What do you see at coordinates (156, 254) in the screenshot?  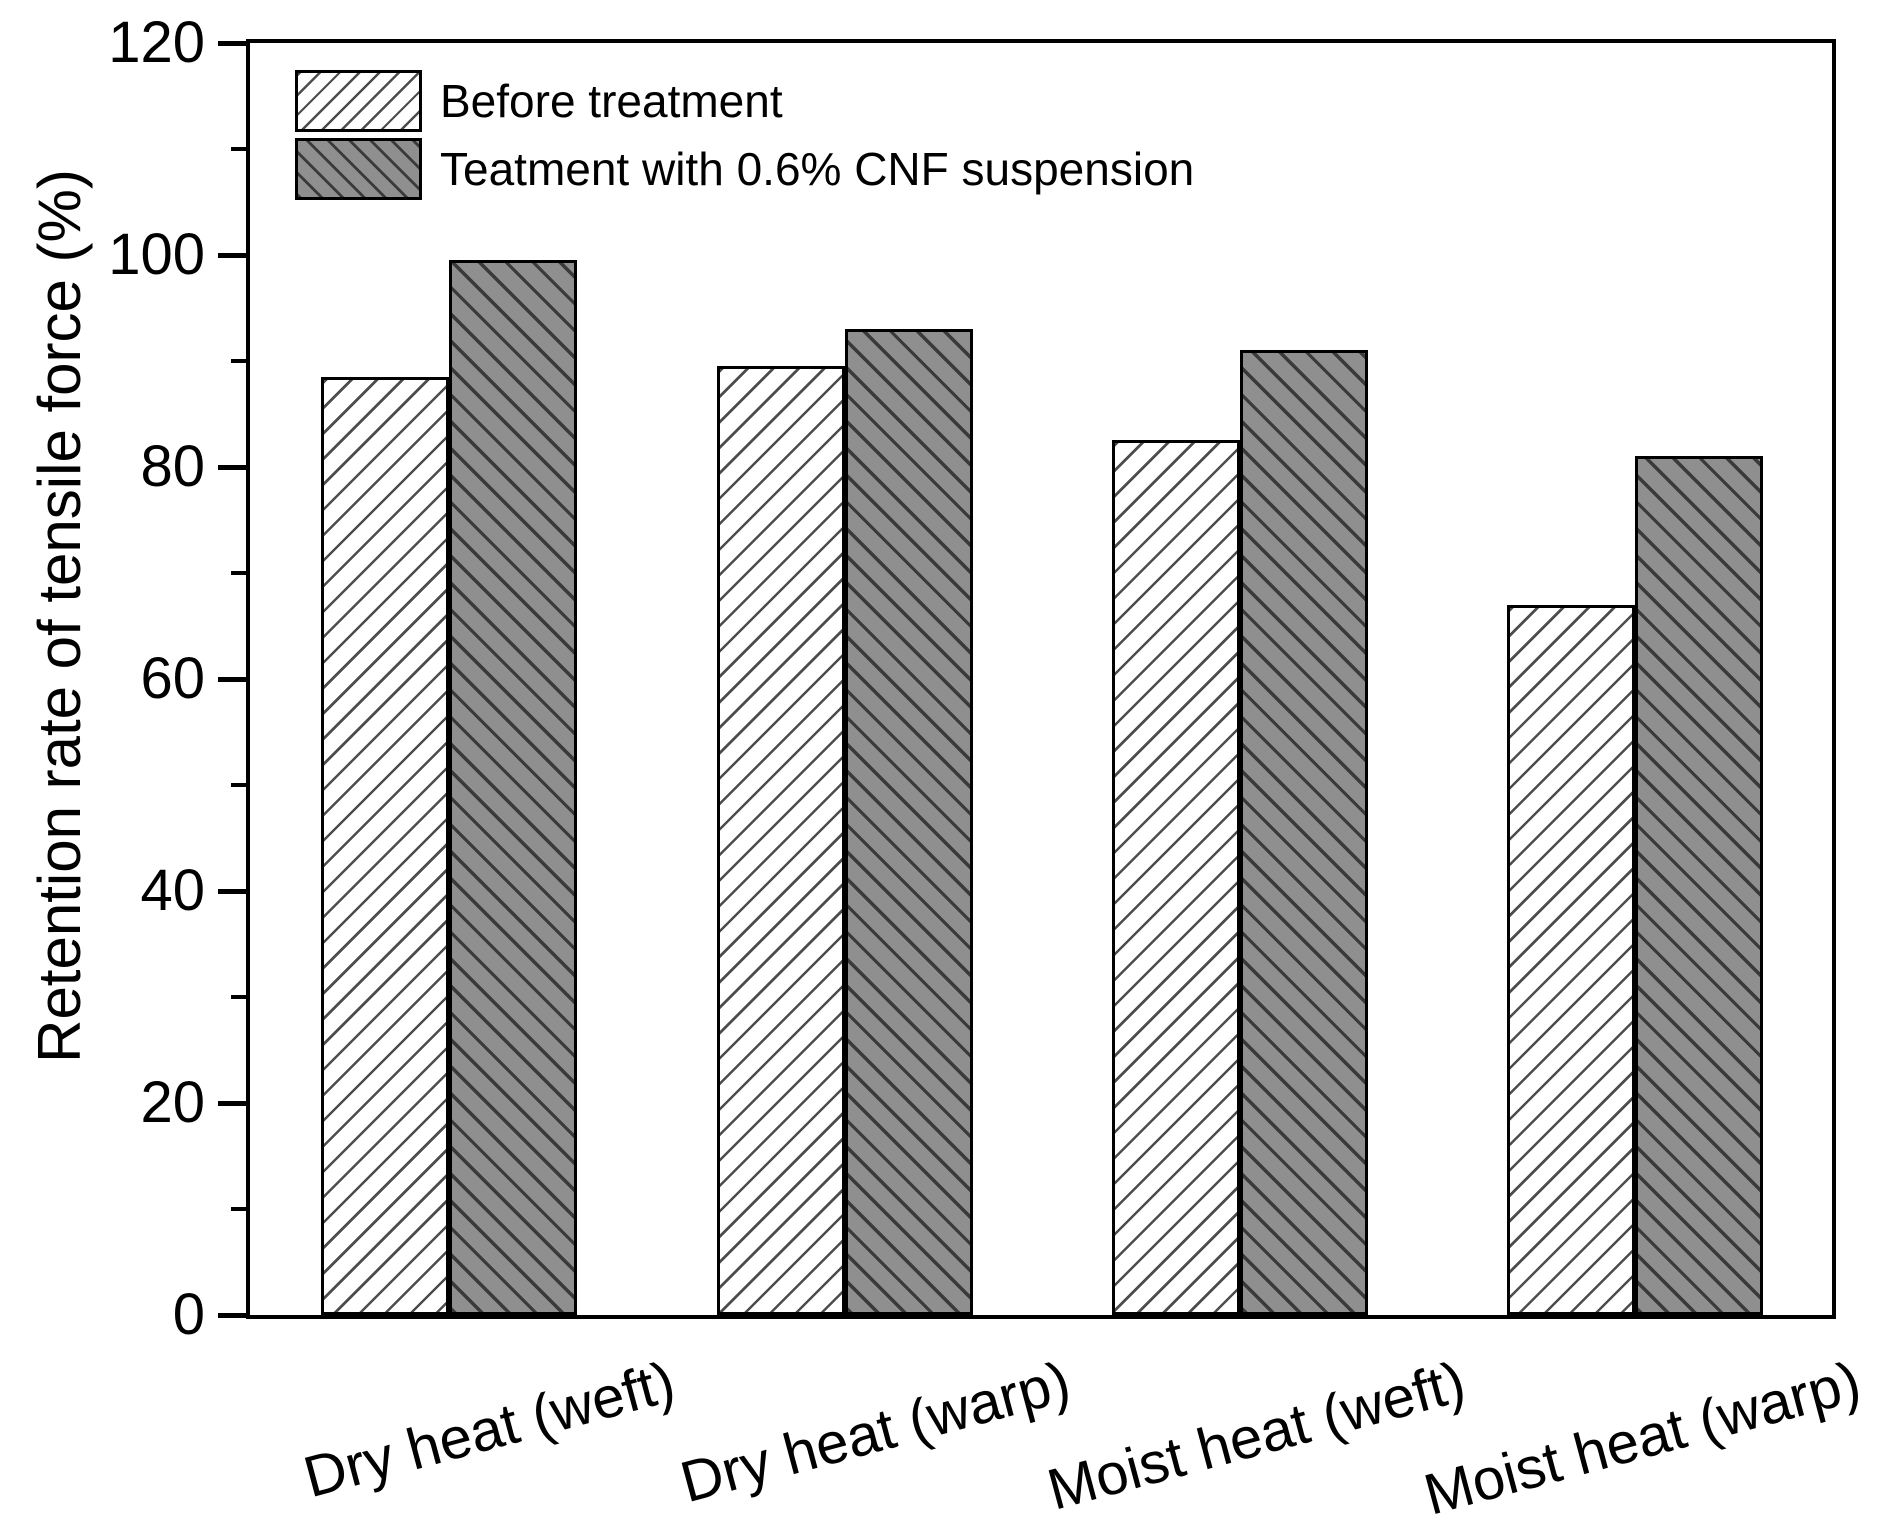 I see `y-tick-label-100: 100` at bounding box center [156, 254].